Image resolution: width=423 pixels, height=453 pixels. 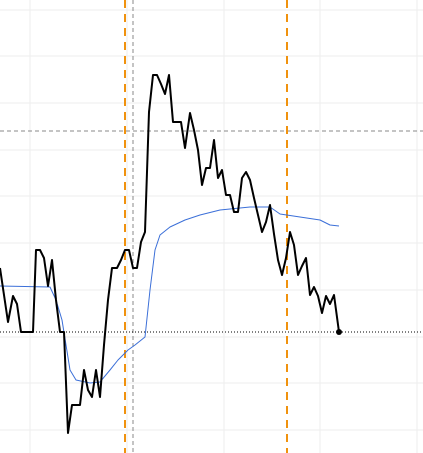 What do you see at coordinates (339, 332) in the screenshot?
I see `end-point` at bounding box center [339, 332].